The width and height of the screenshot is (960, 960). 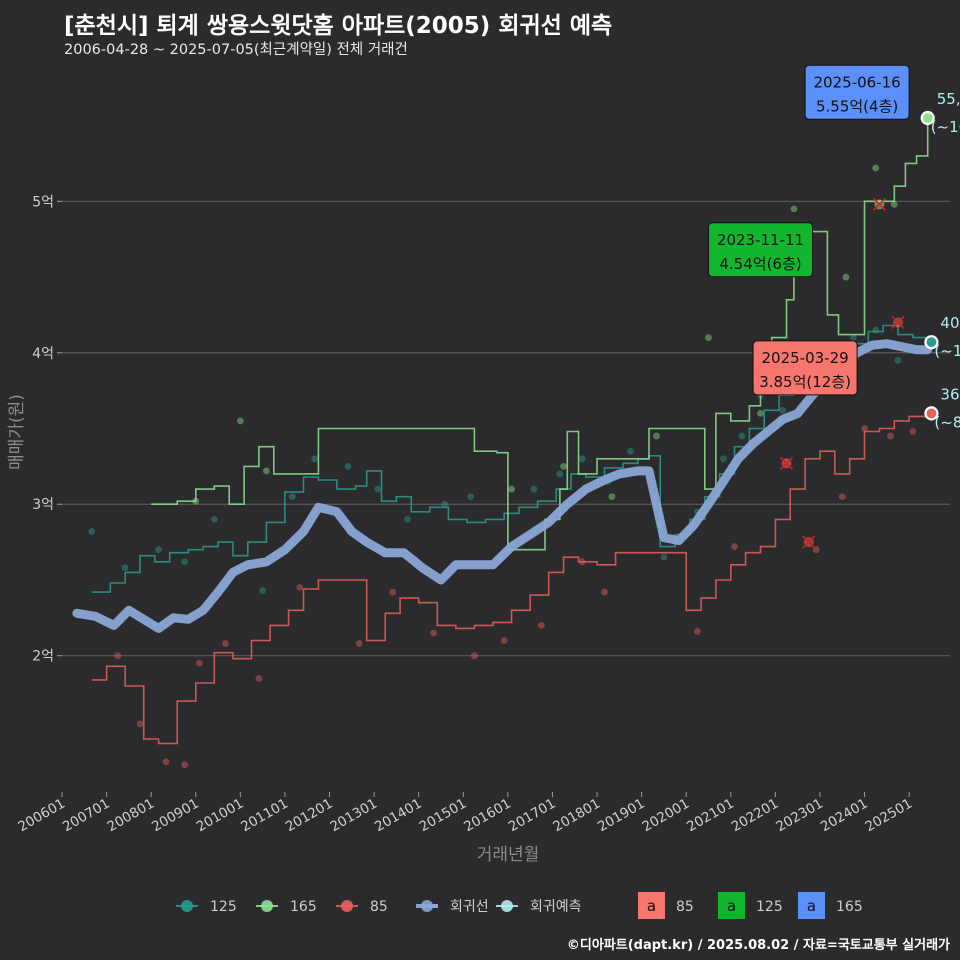 I want to click on x-tick-label: 201301, so click(x=353, y=816).